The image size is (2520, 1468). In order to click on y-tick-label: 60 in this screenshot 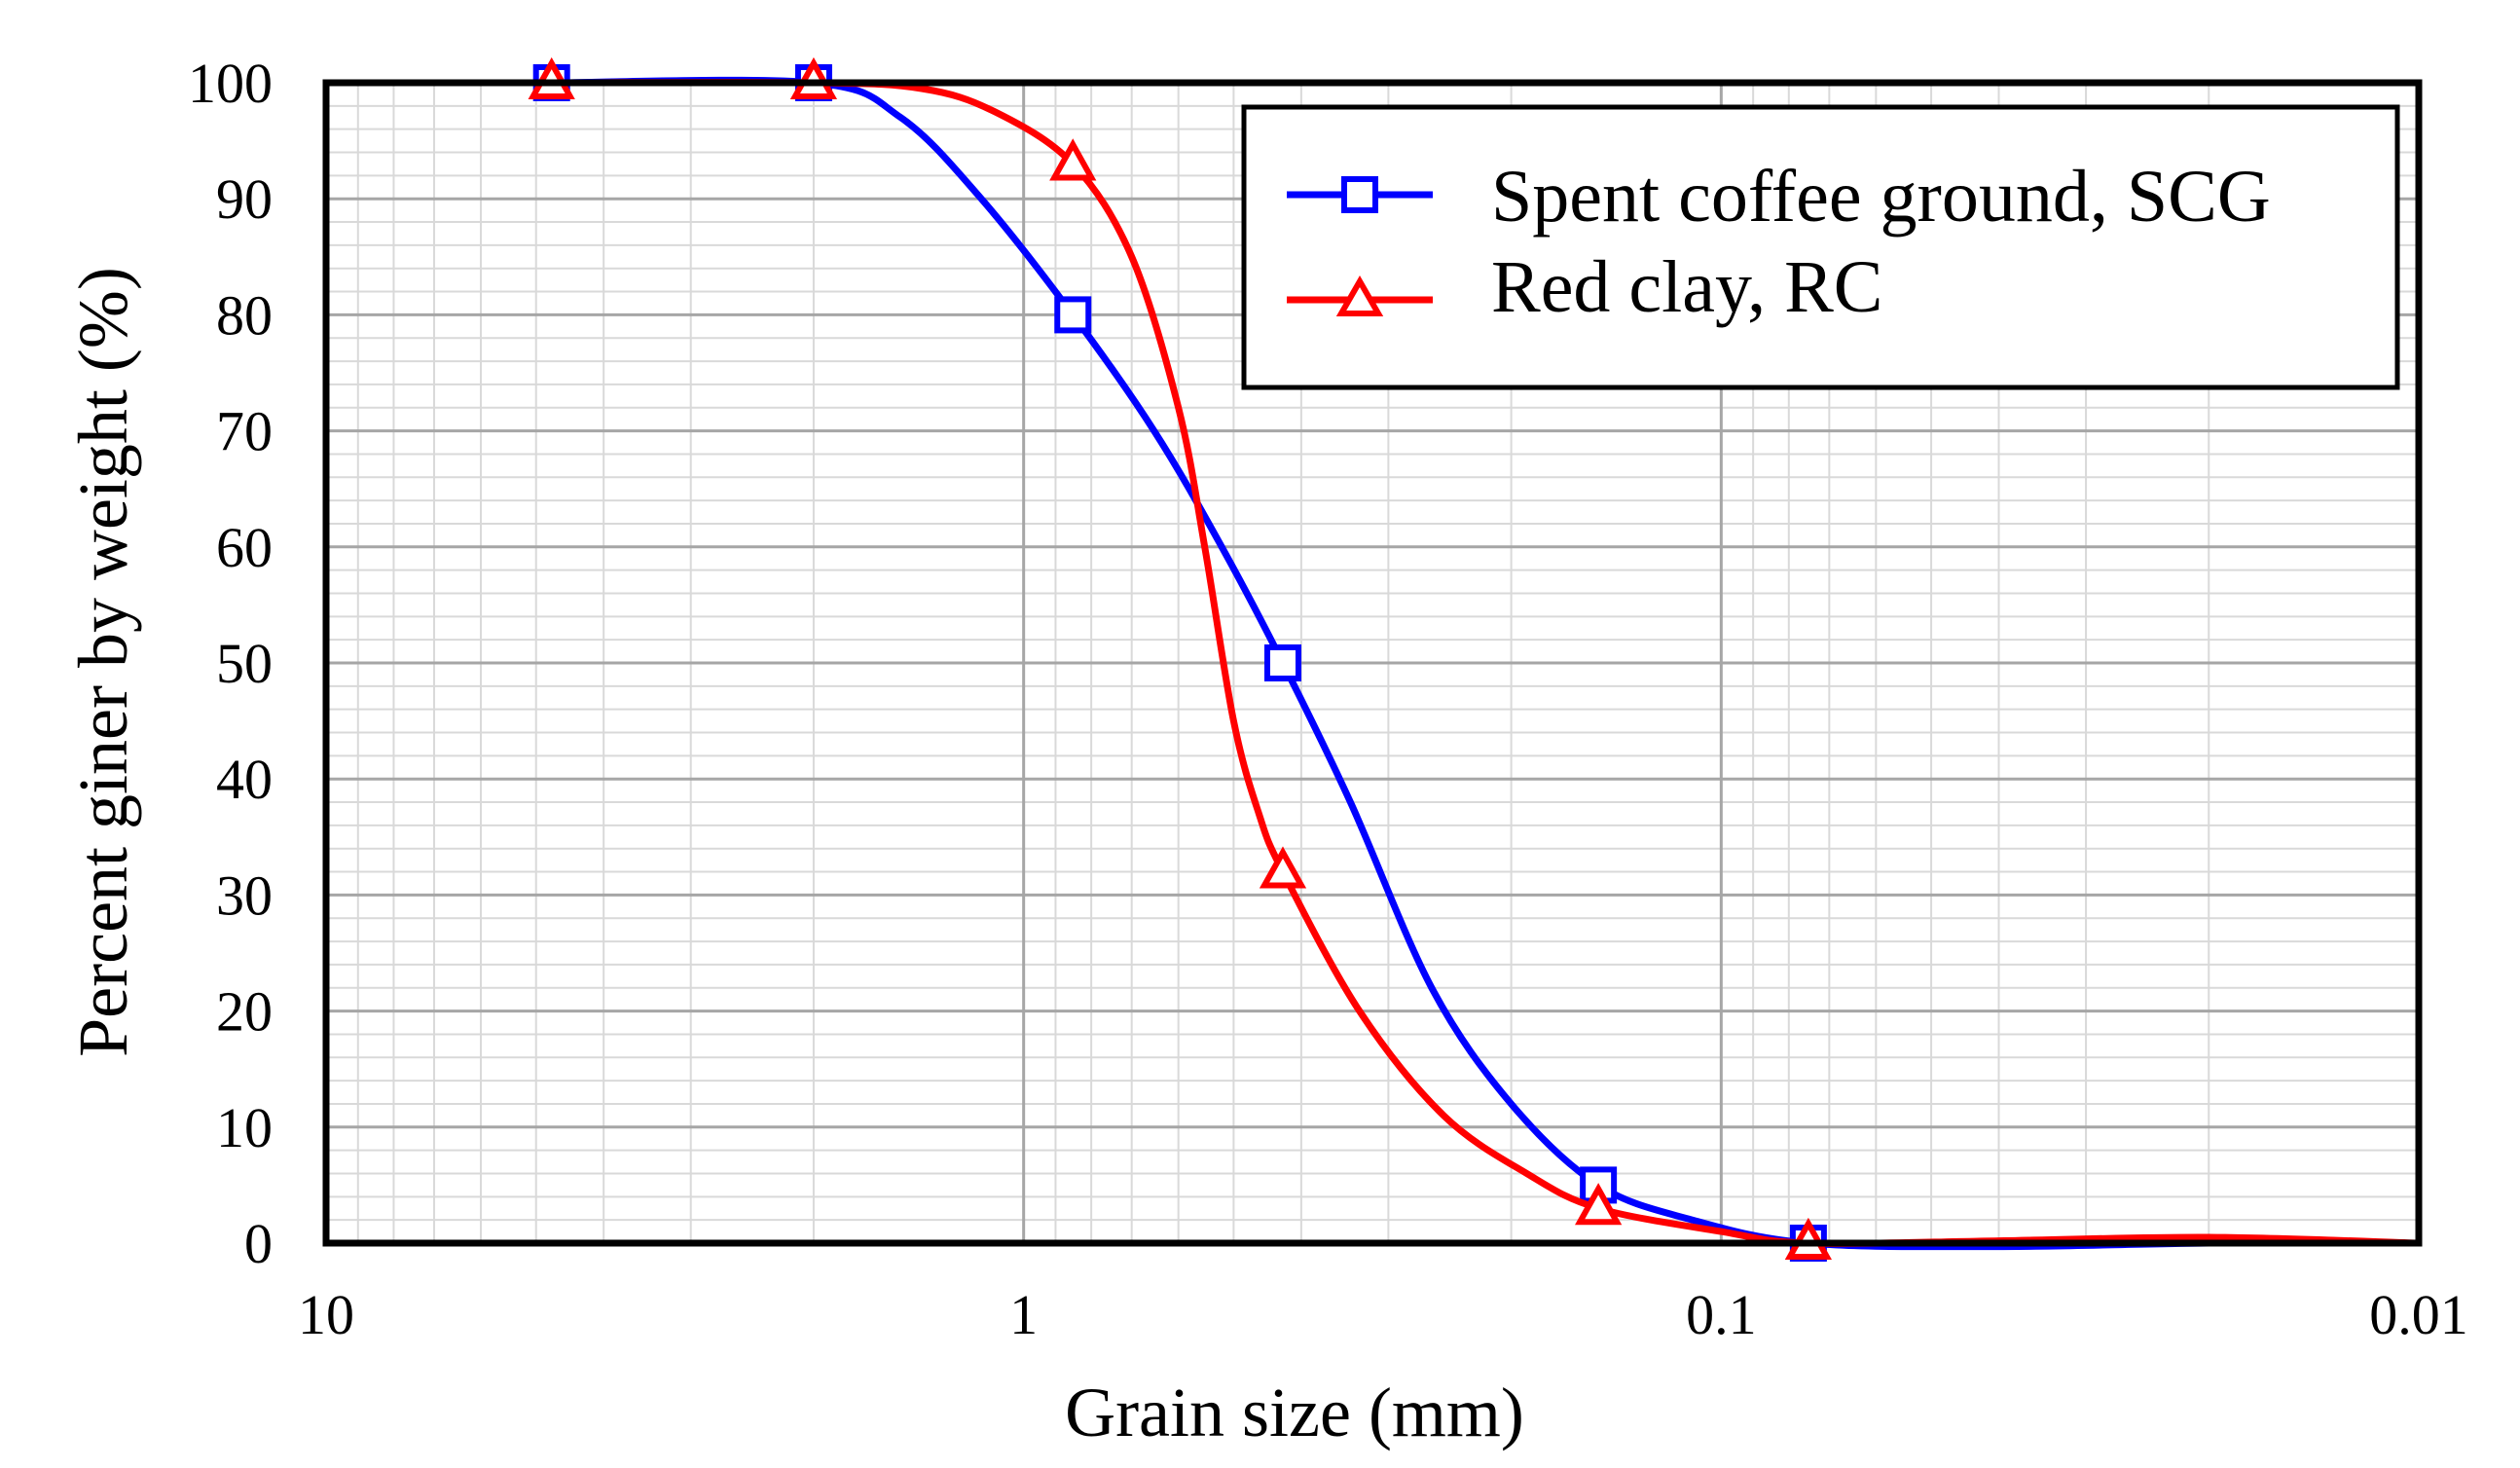, I will do `click(244, 547)`.